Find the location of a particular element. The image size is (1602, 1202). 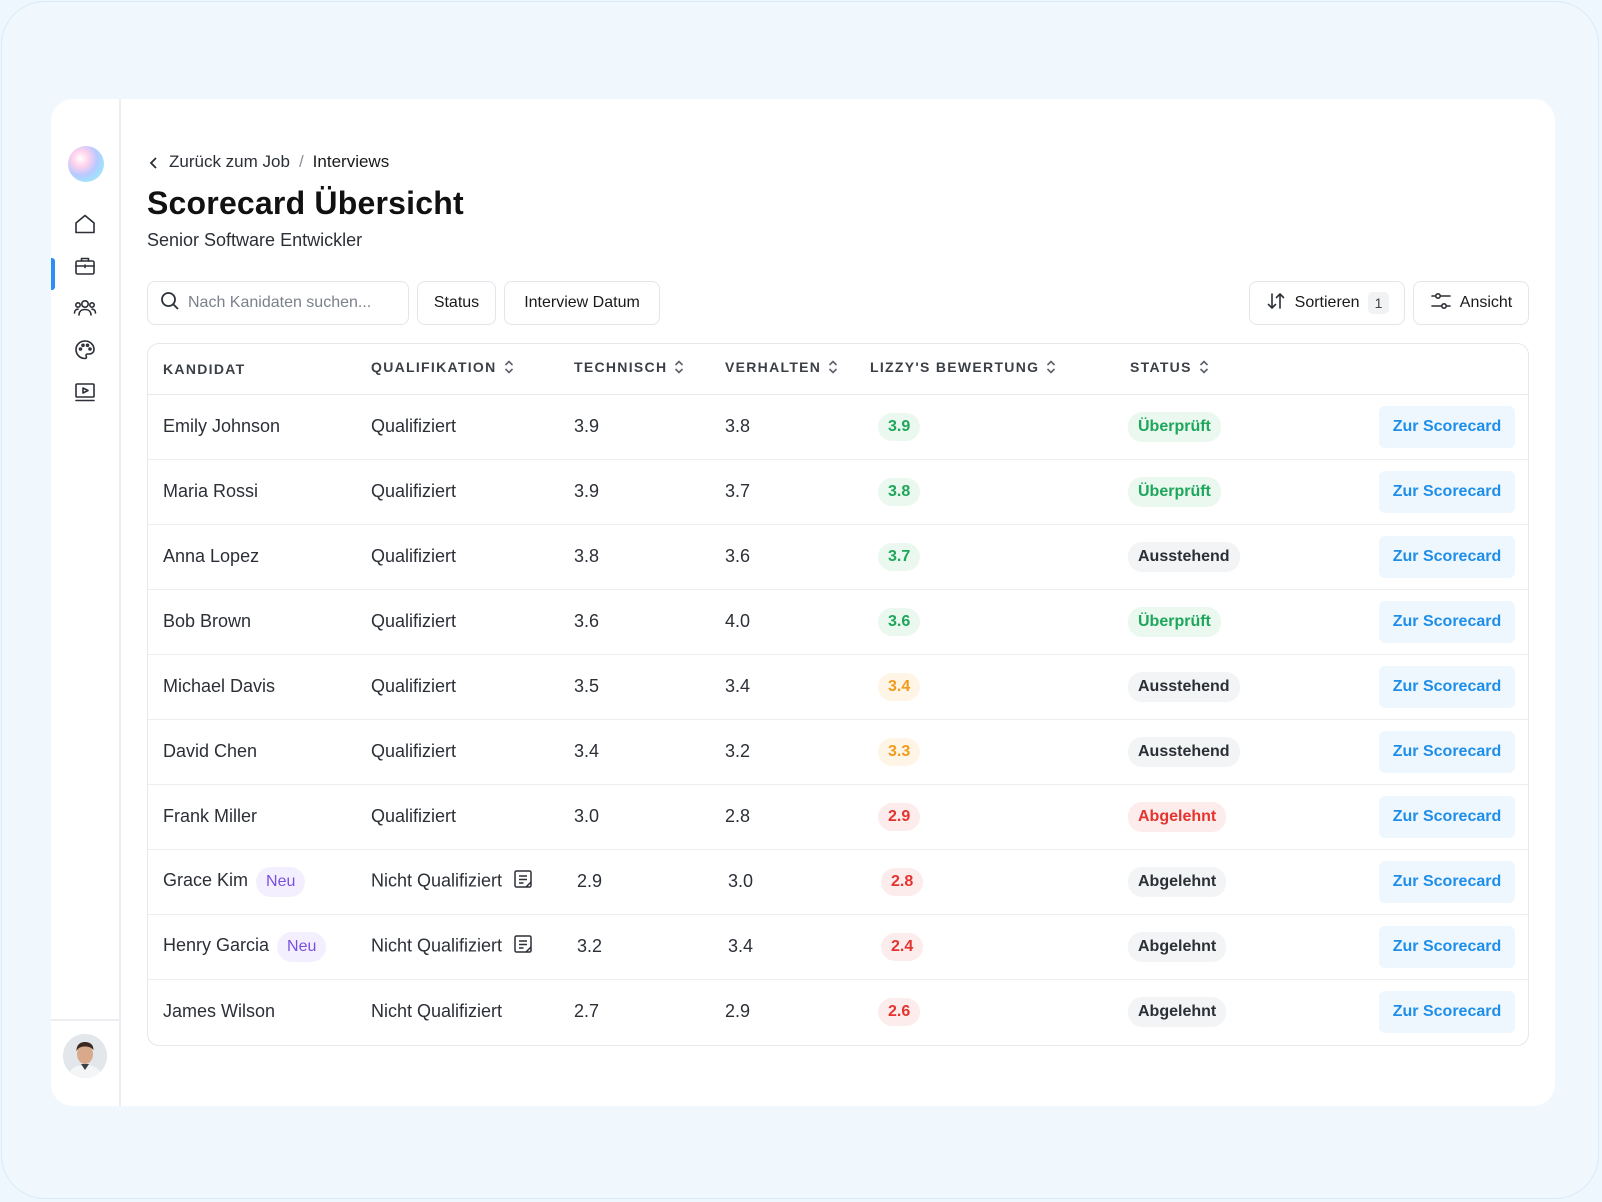

technical-score: 3.0 is located at coordinates (587, 816).